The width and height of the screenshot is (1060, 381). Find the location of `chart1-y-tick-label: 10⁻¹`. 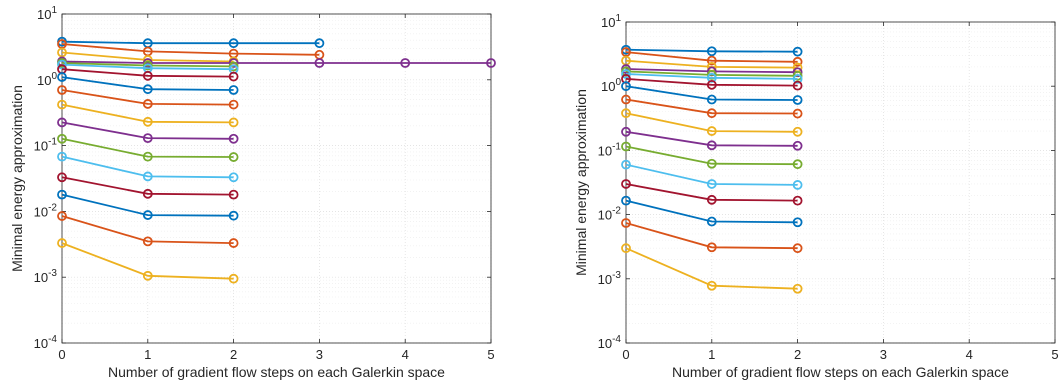

chart1-y-tick-label: 10⁻¹ is located at coordinates (610, 149).